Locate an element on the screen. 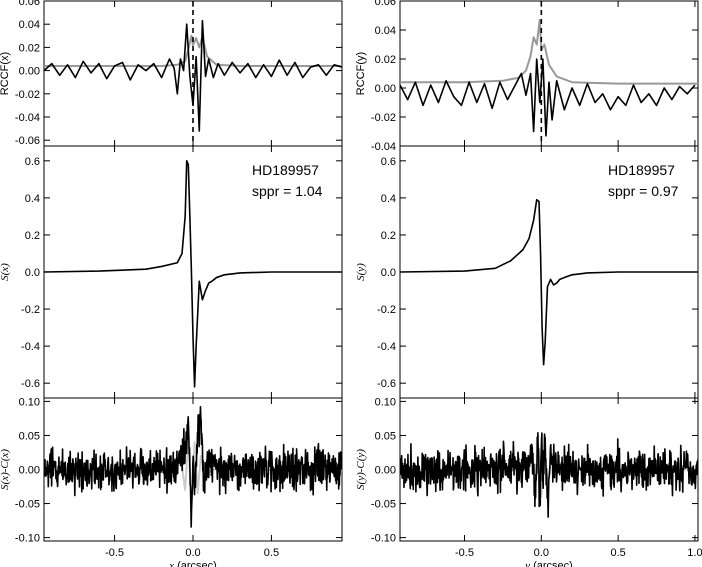 The image size is (702, 567). panel-x-rccf: 0.06 0.04 0.02 0.00 -0.02 -0.04 -0.06 RCCF(x) is located at coordinates (171, 73).